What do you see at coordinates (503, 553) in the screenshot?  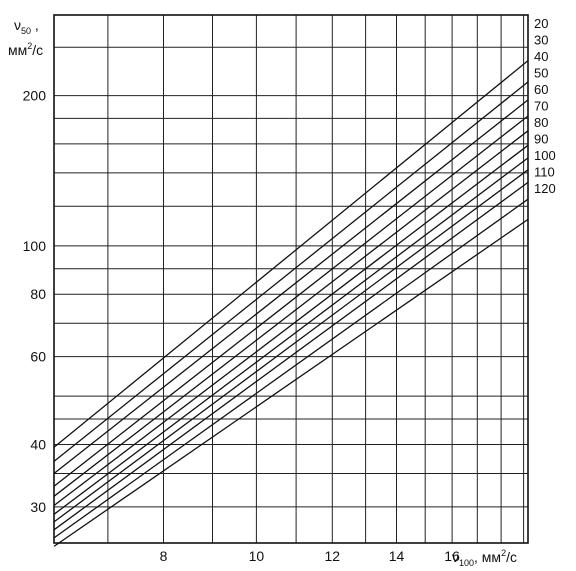 I see `x-axis-unit-sup: 2` at bounding box center [503, 553].